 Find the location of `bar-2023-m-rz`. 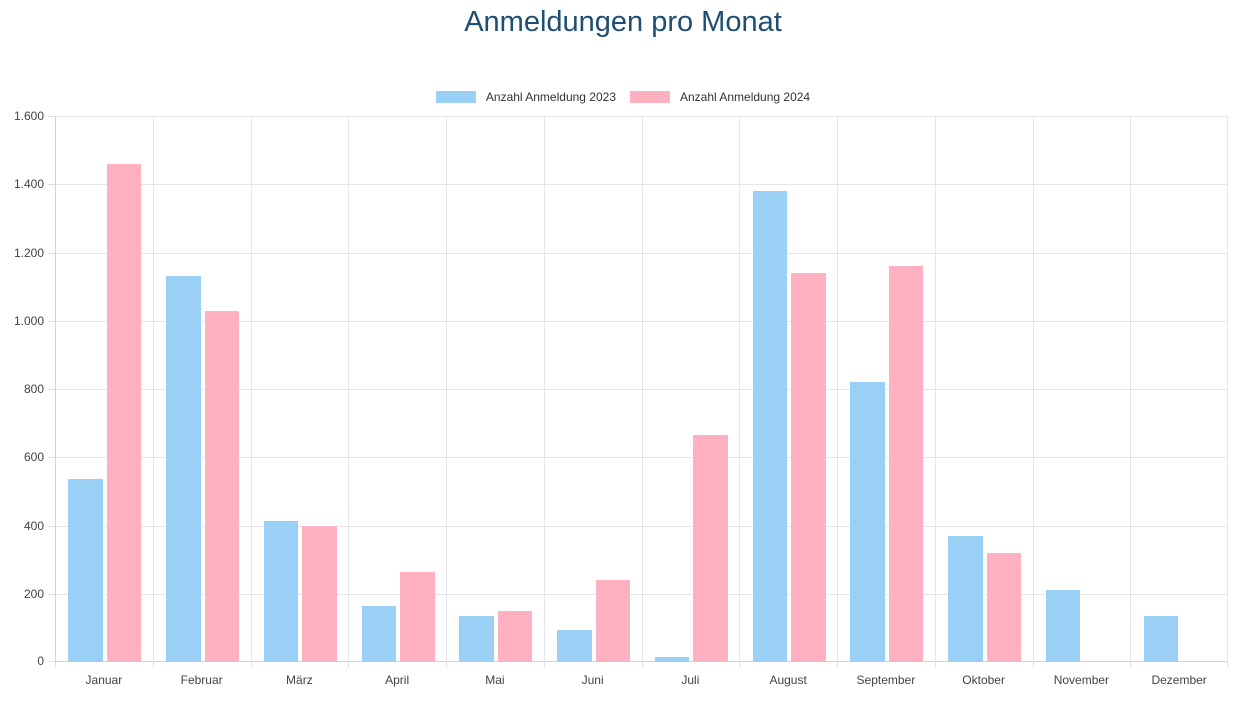

bar-2023-m-rz is located at coordinates (281, 591).